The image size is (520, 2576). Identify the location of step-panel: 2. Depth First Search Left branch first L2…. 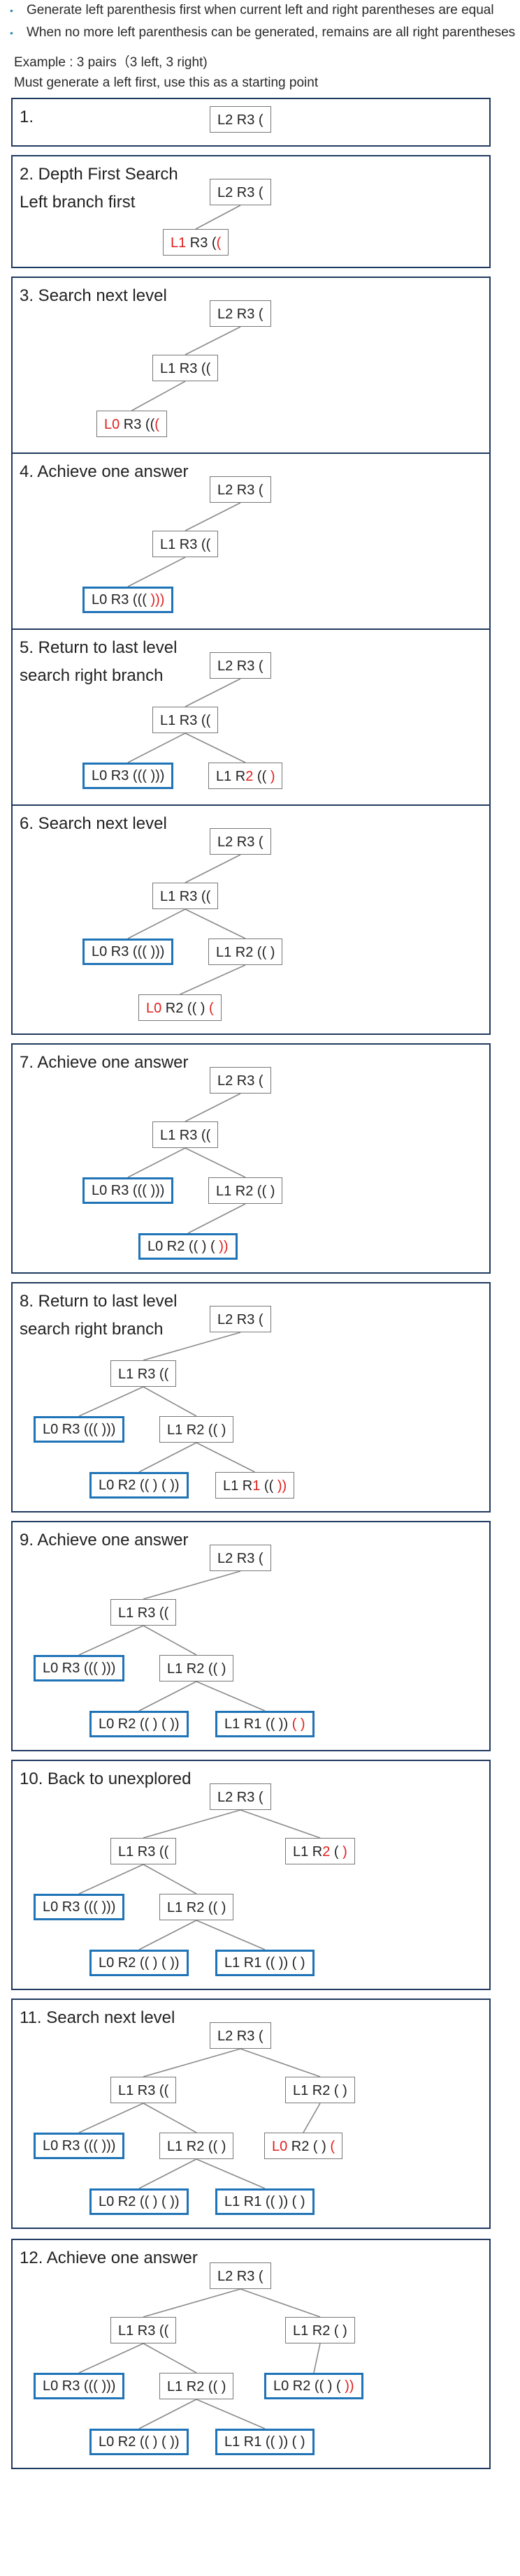
(251, 211).